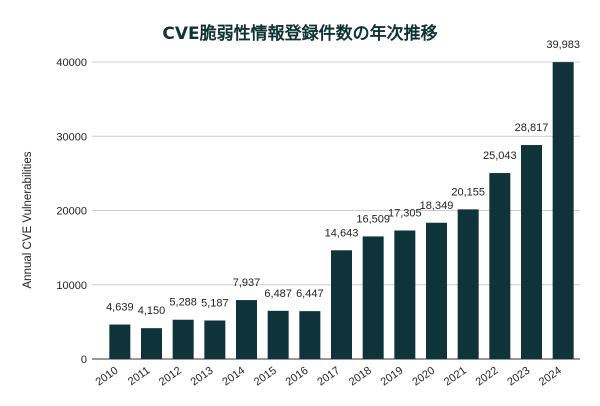 Image resolution: width=600 pixels, height=406 pixels. Describe the element at coordinates (247, 283) in the screenshot. I see `data-label: 7,937` at that location.